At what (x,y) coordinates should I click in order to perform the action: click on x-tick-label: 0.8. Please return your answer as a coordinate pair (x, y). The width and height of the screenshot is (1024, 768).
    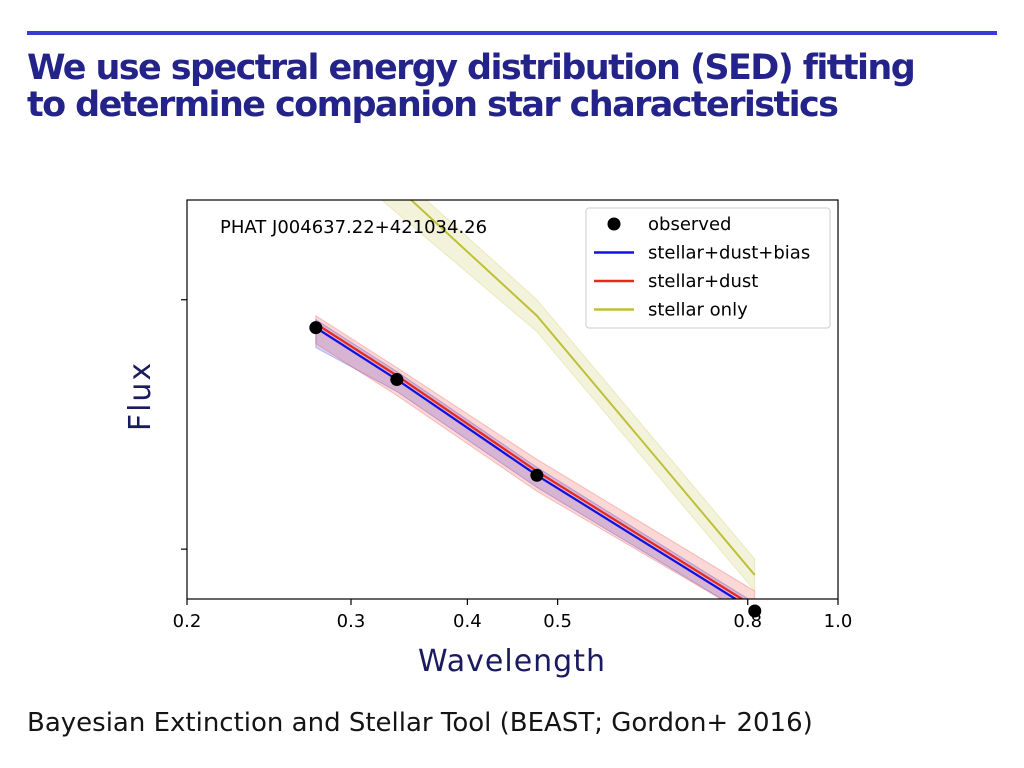
    Looking at the image, I should click on (747, 621).